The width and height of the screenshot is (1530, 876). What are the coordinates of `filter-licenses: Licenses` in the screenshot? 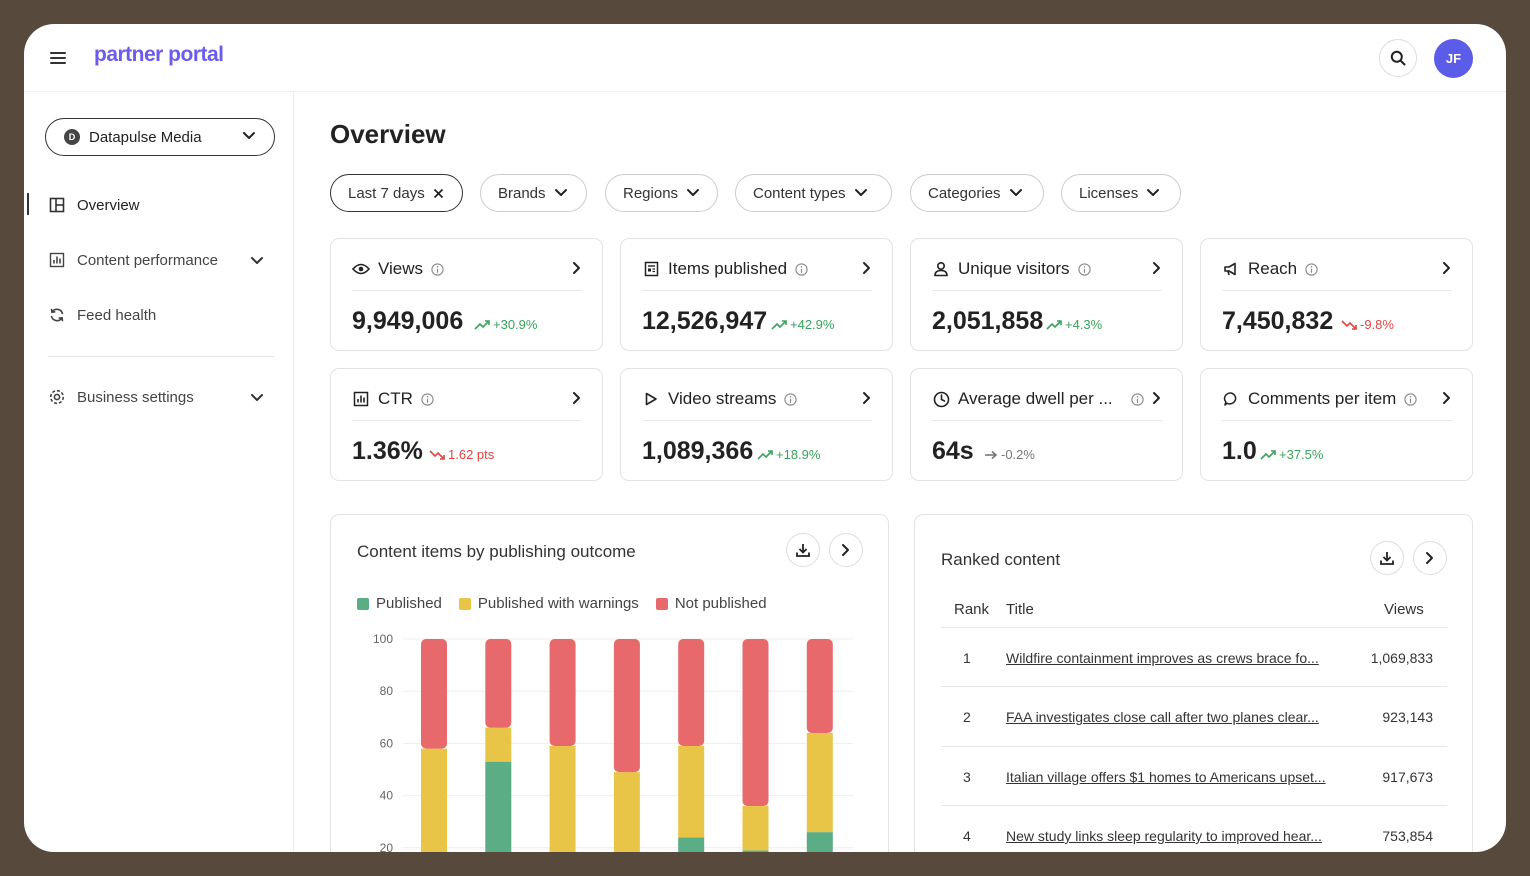 It's located at (1121, 193).